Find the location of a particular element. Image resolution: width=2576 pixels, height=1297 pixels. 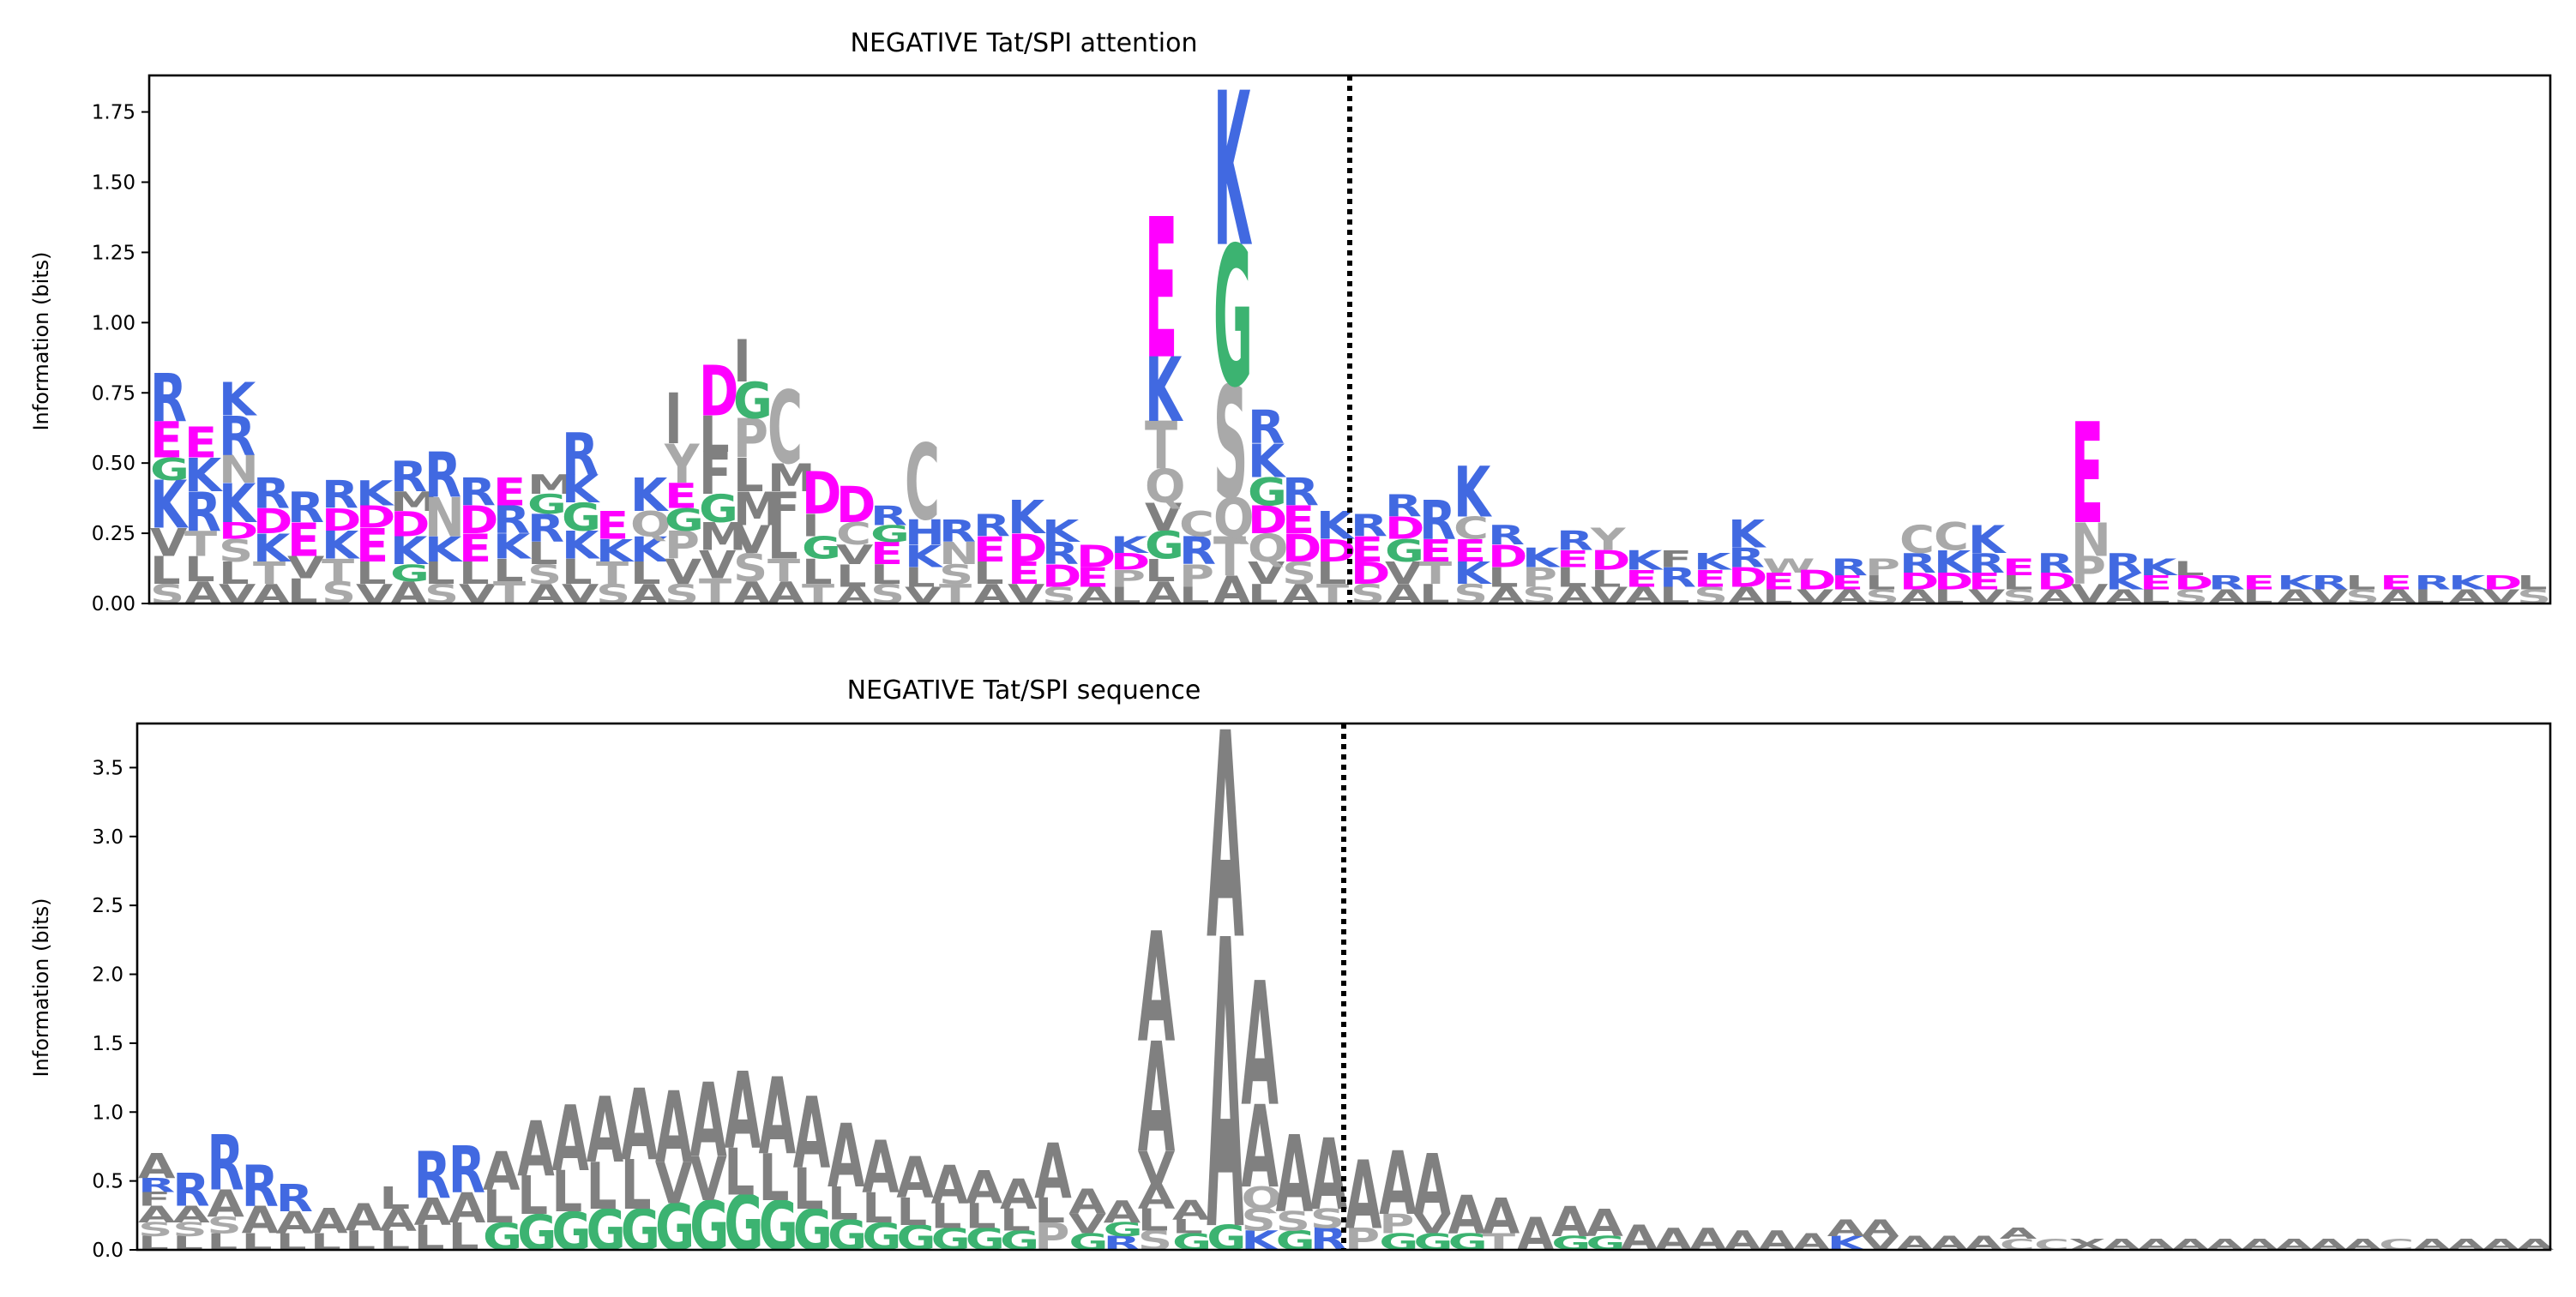

y-tick-label: 0.5 is located at coordinates (108, 1182).